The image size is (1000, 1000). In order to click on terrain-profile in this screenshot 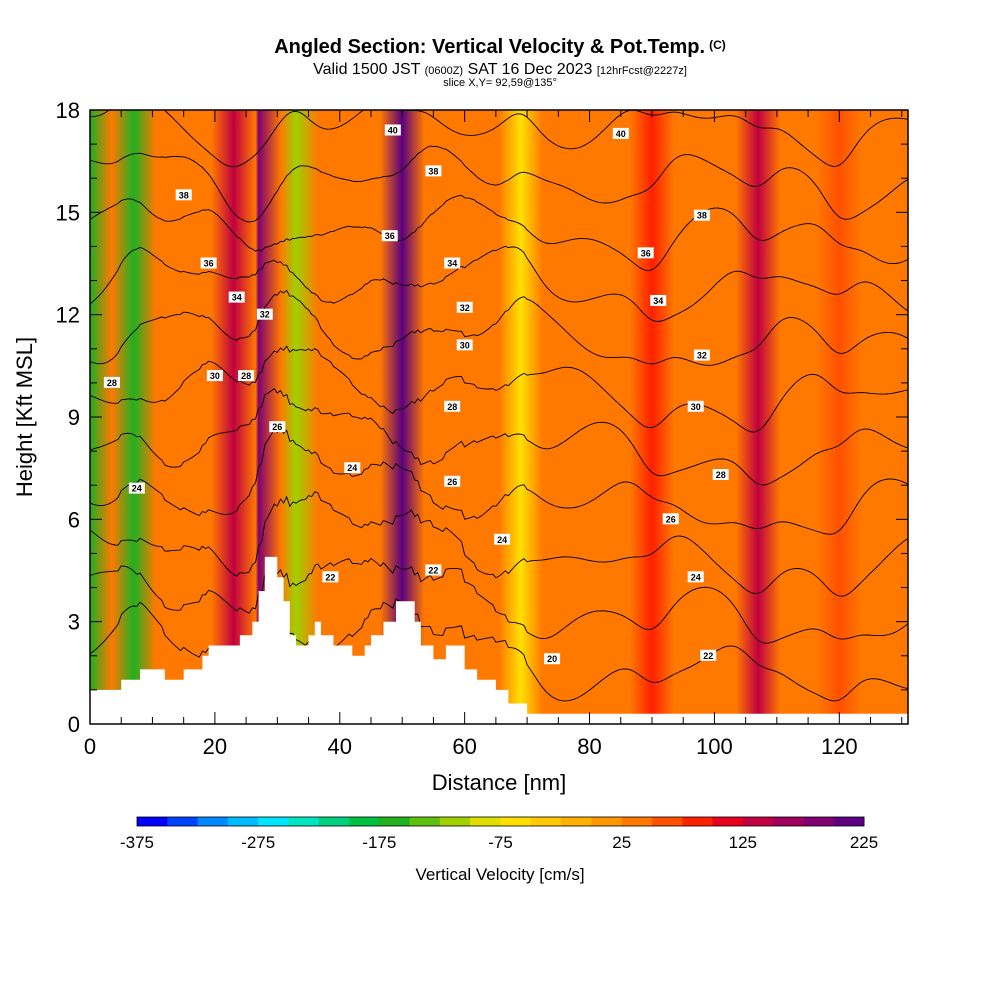, I will do `click(499, 640)`.